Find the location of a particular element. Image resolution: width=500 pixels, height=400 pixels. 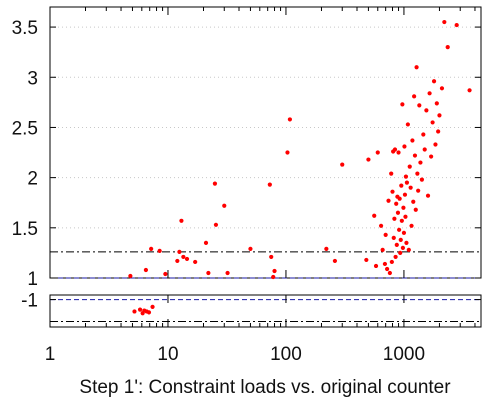

upper-reference-lines is located at coordinates (265, 265).